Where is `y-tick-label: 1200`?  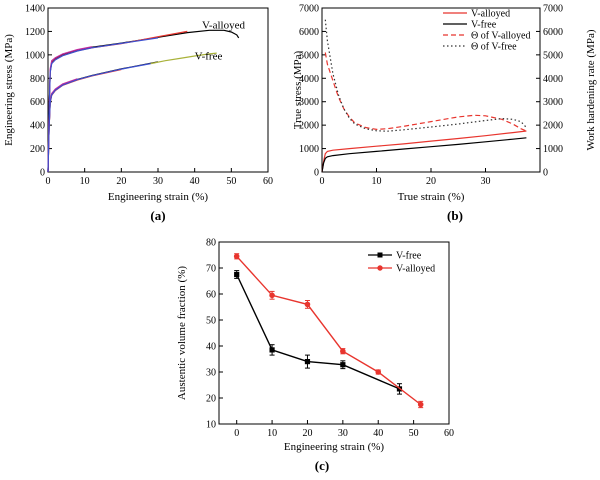 y-tick-label: 1200 is located at coordinates (35, 32).